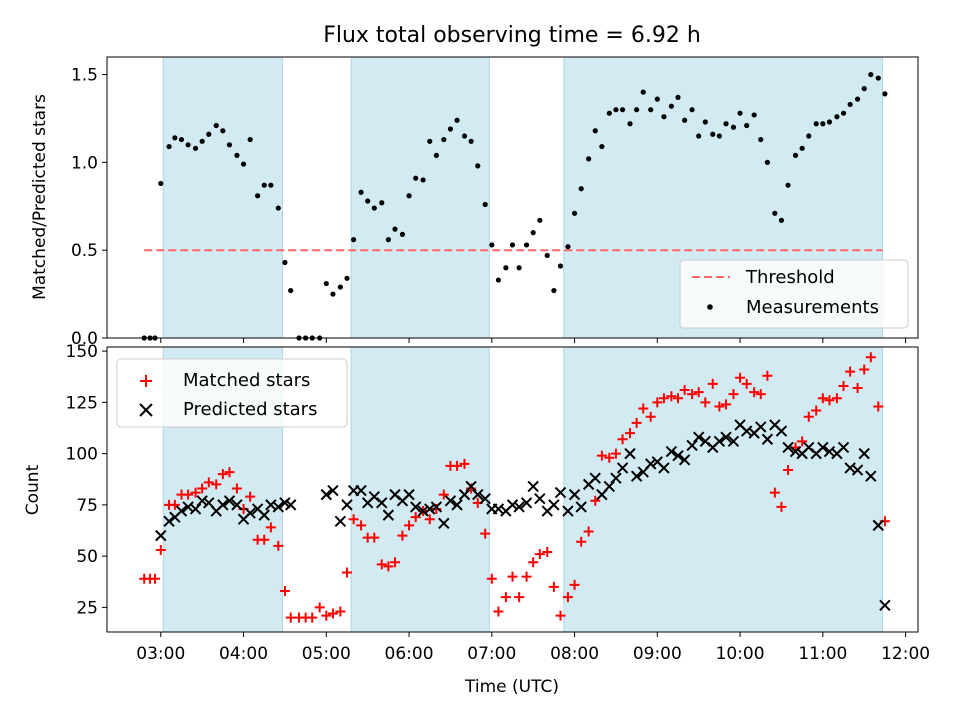 The image size is (960, 720). Describe the element at coordinates (160, 654) in the screenshot. I see `x-tick-label: 03:00` at that location.